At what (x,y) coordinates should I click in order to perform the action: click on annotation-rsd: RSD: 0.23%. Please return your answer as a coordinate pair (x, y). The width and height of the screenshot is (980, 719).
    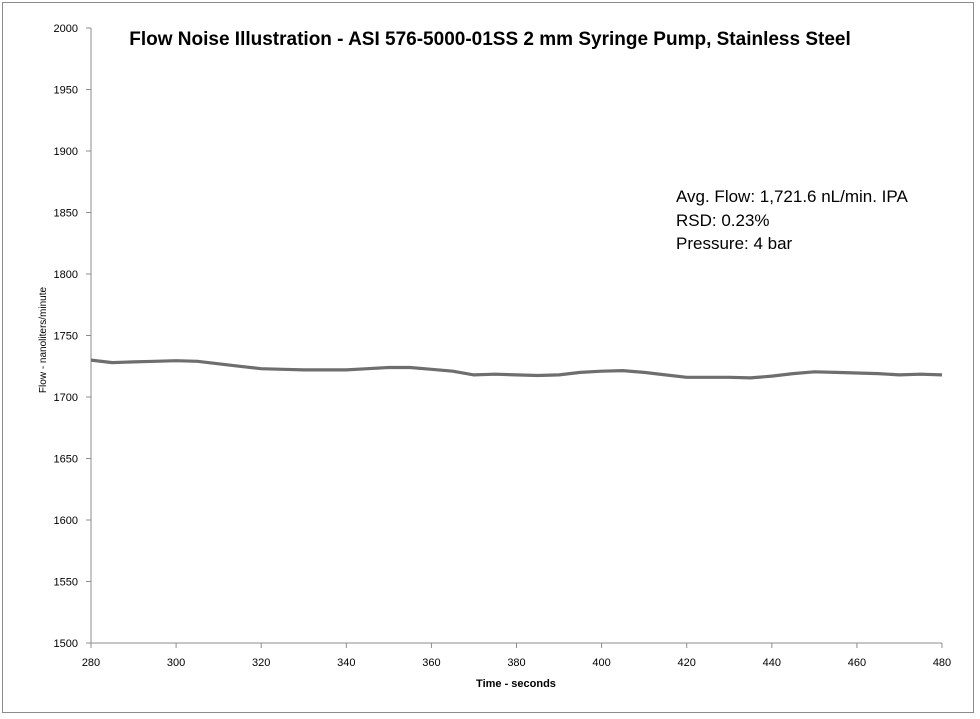
    Looking at the image, I should click on (723, 220).